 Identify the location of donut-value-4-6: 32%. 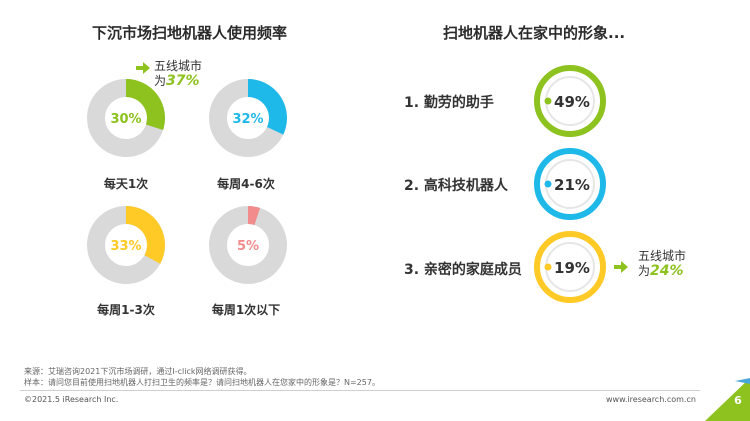
(247, 119).